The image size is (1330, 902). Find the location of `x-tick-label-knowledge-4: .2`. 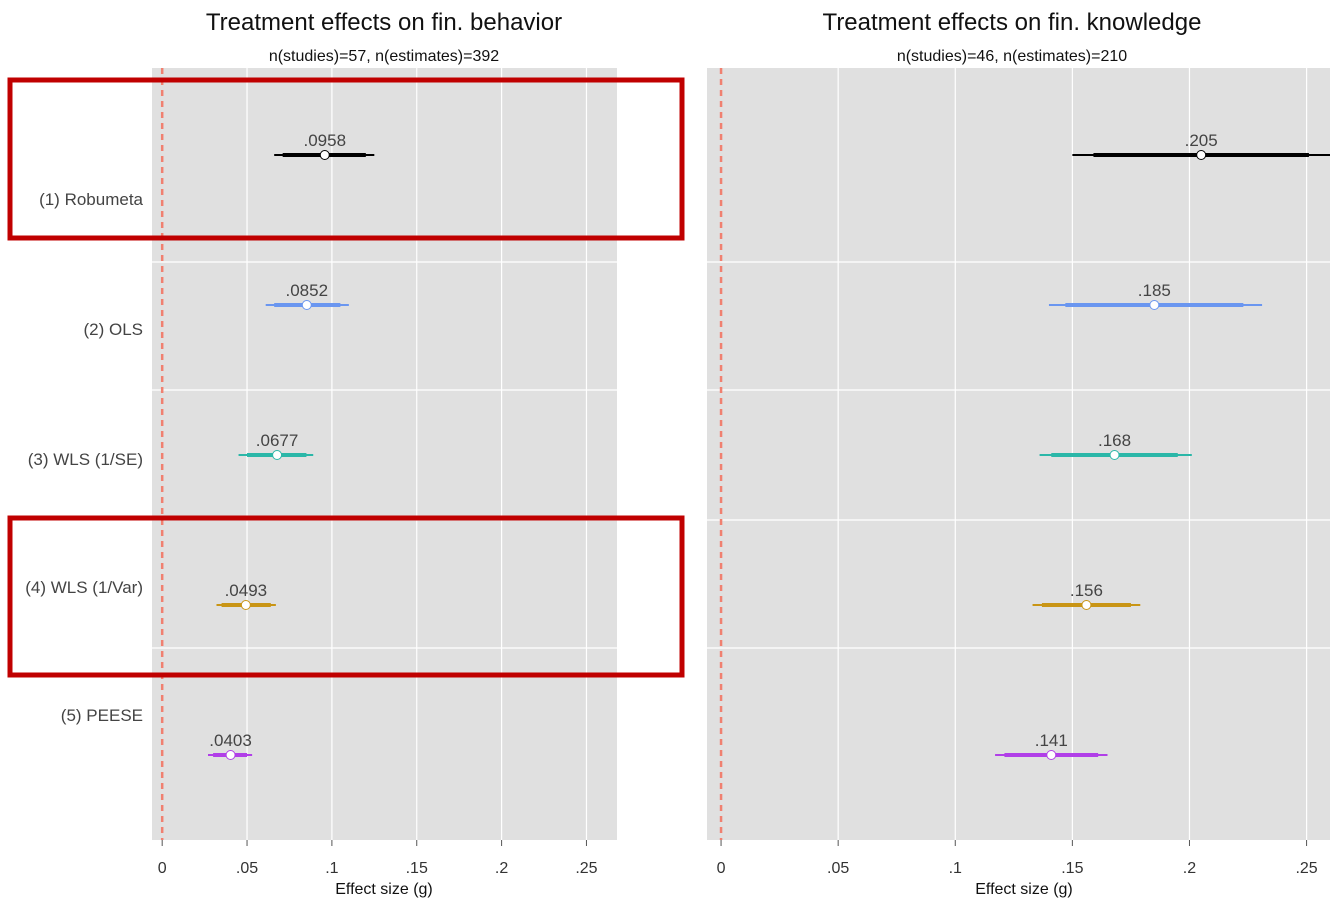

x-tick-label-knowledge-4: .2 is located at coordinates (1189, 868).